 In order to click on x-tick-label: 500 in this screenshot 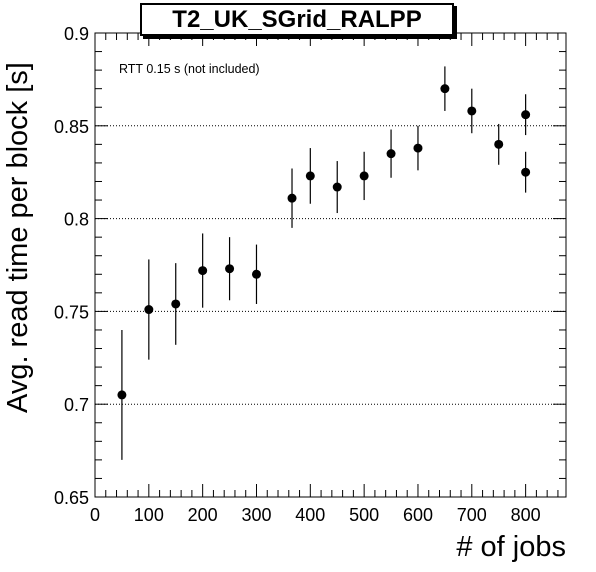, I will do `click(364, 515)`.